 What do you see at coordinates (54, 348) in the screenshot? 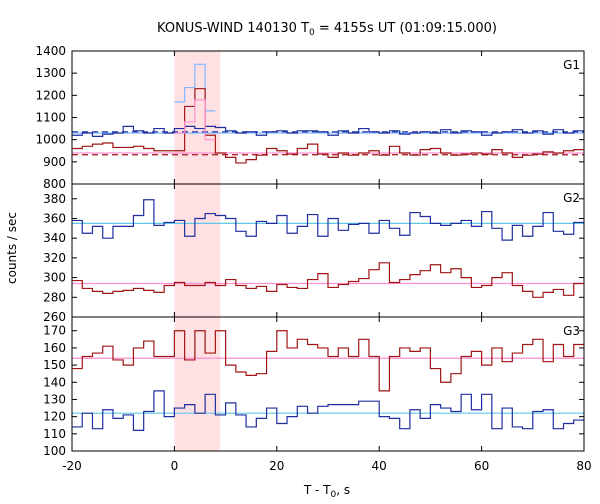
I see `y-tick-label: 160` at bounding box center [54, 348].